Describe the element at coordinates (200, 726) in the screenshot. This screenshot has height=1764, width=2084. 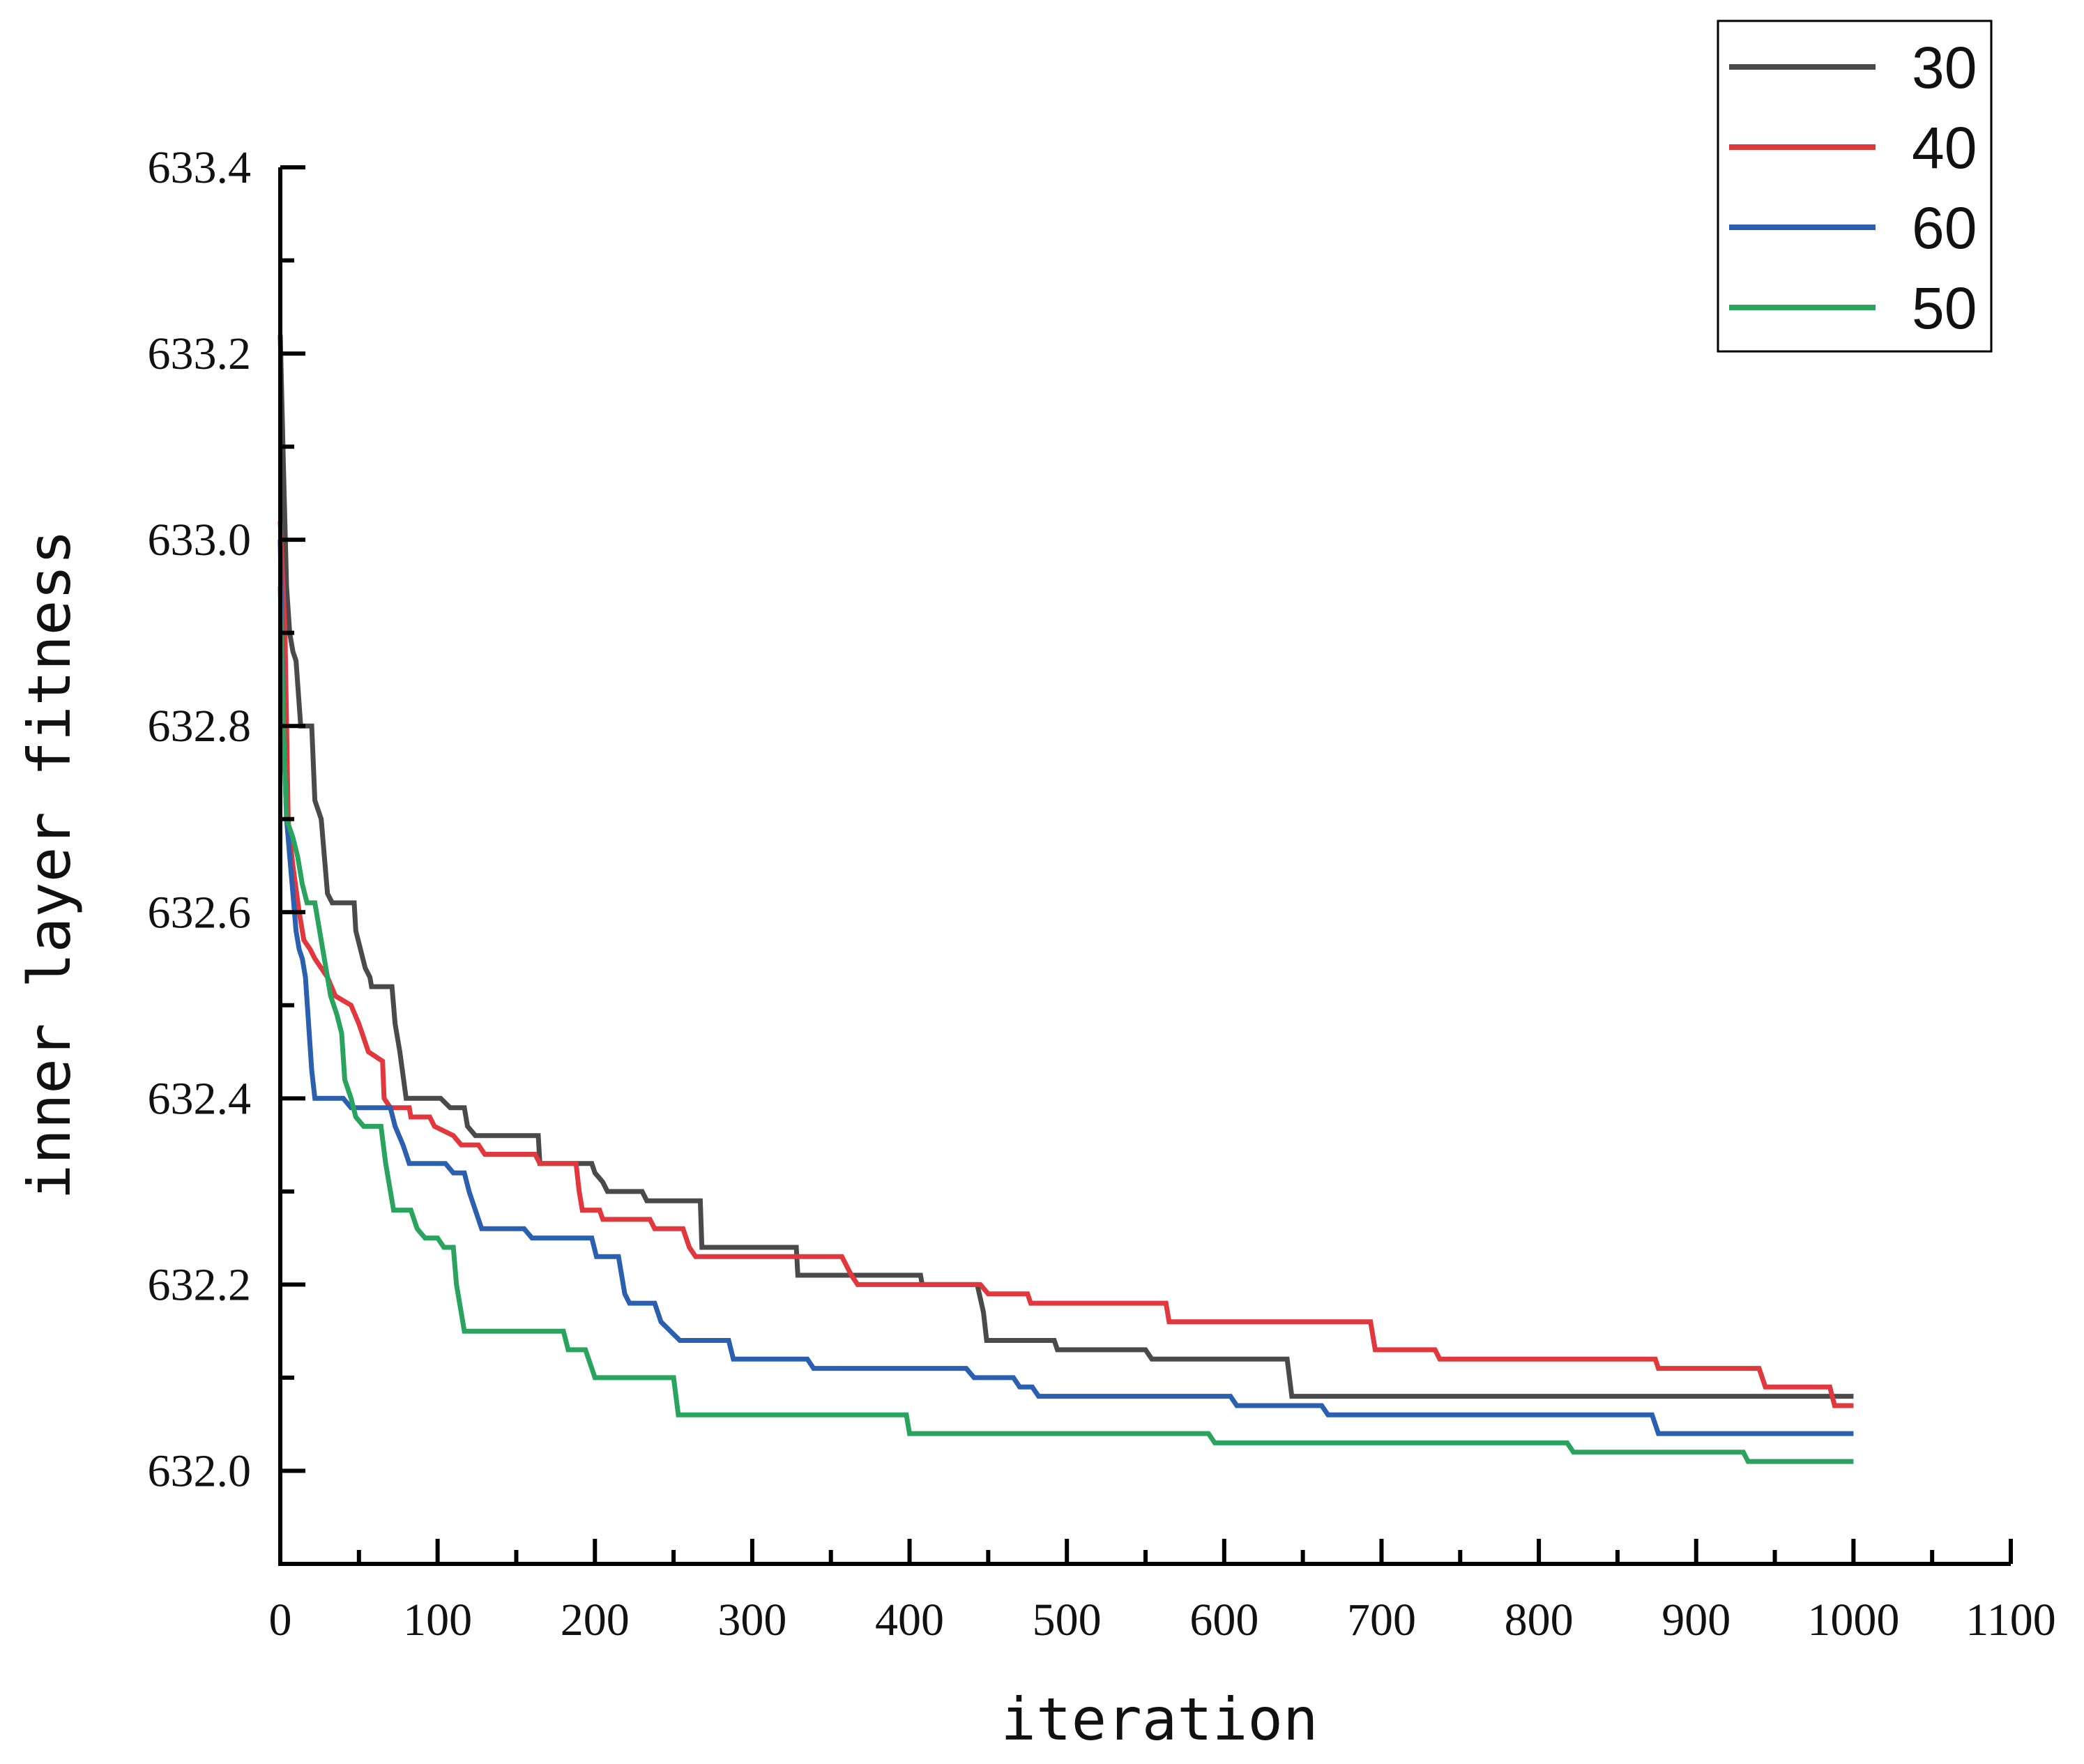
I see `y-tick-label: 632.8` at that location.